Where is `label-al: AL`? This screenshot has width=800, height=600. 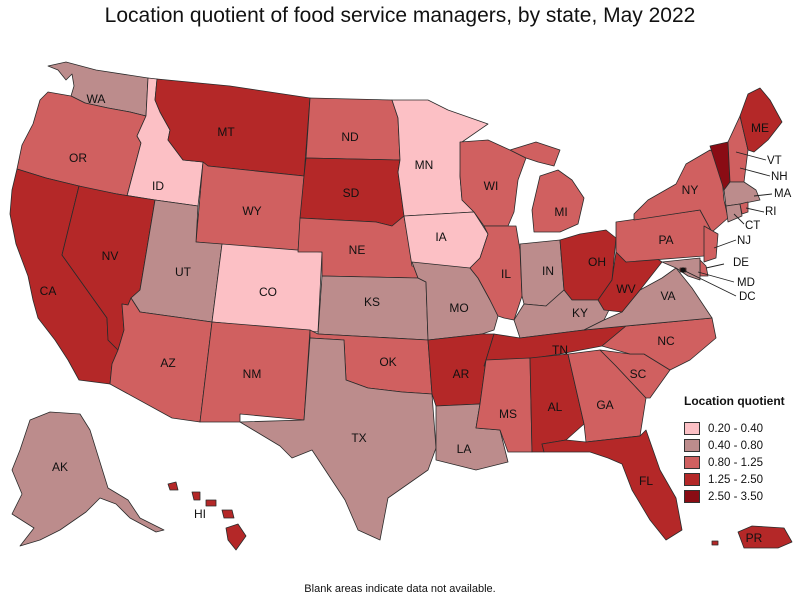 label-al: AL is located at coordinates (555, 407).